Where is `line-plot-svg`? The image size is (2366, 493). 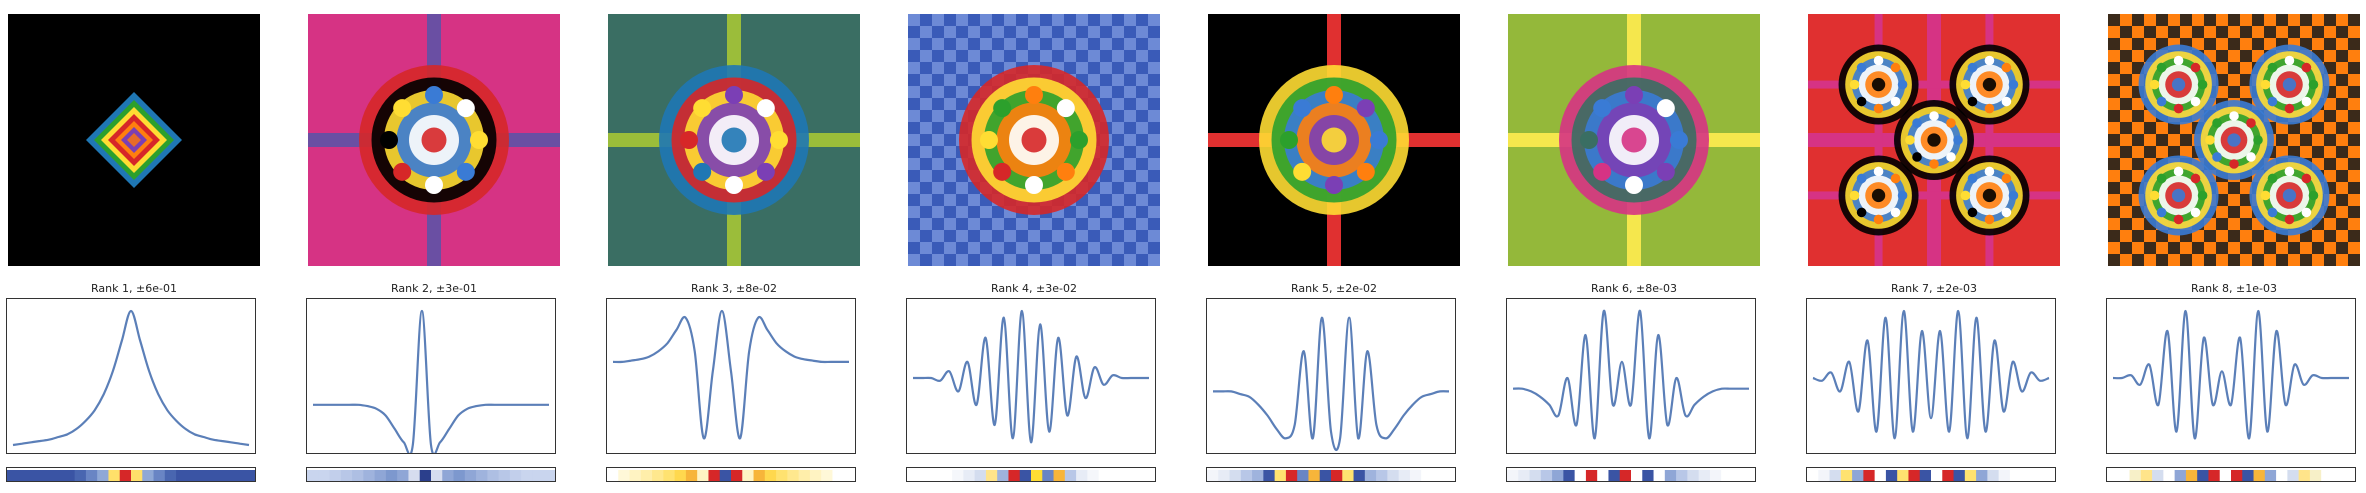
line-plot-svg is located at coordinates (1931, 374).